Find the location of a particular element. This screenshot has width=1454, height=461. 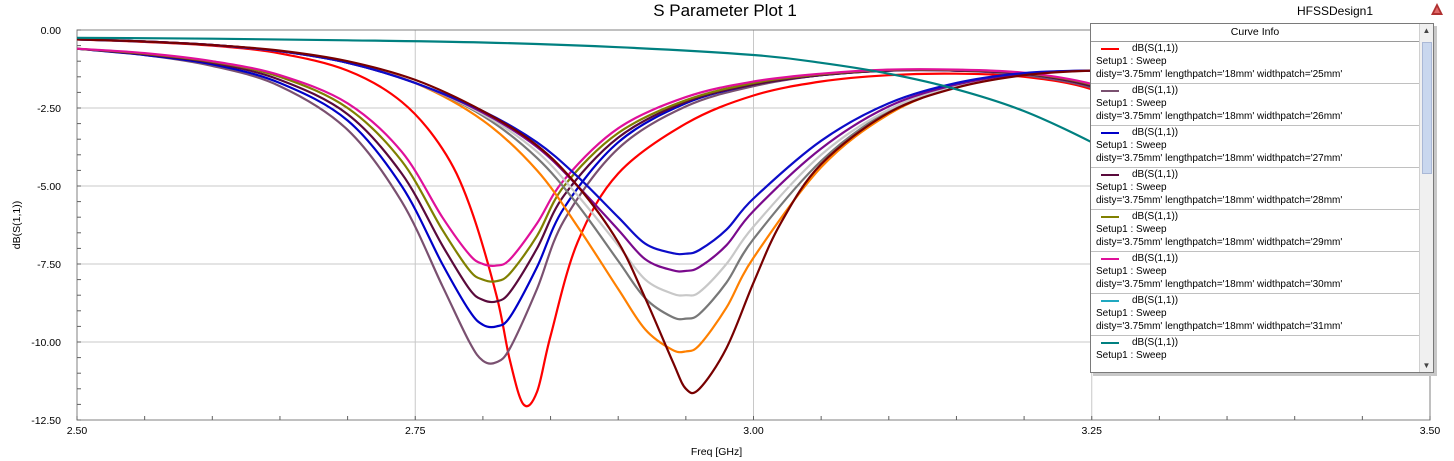

ansys-logo-icon is located at coordinates (1437, 9).